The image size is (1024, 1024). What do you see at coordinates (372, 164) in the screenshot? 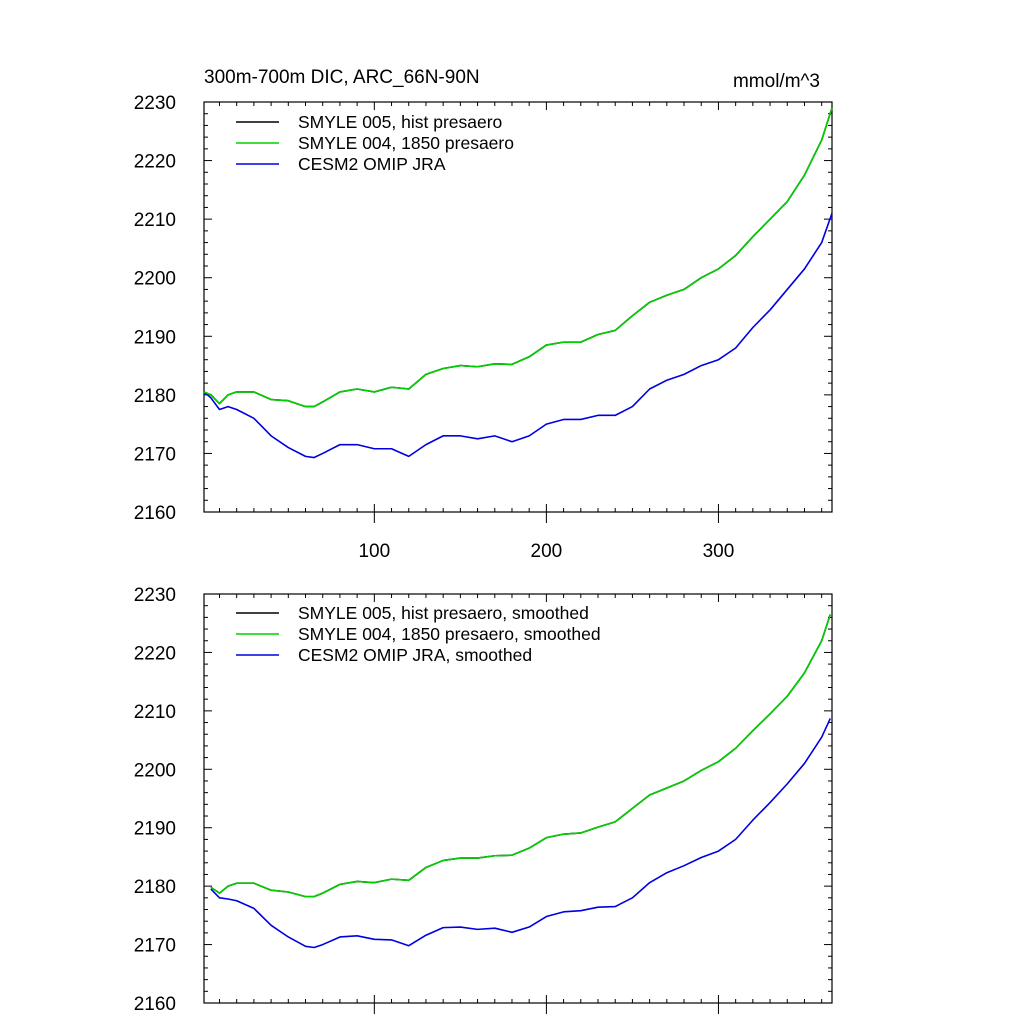
I see `legend-label-cesm2-omip-jra: CESM2 OMIP JRA` at bounding box center [372, 164].